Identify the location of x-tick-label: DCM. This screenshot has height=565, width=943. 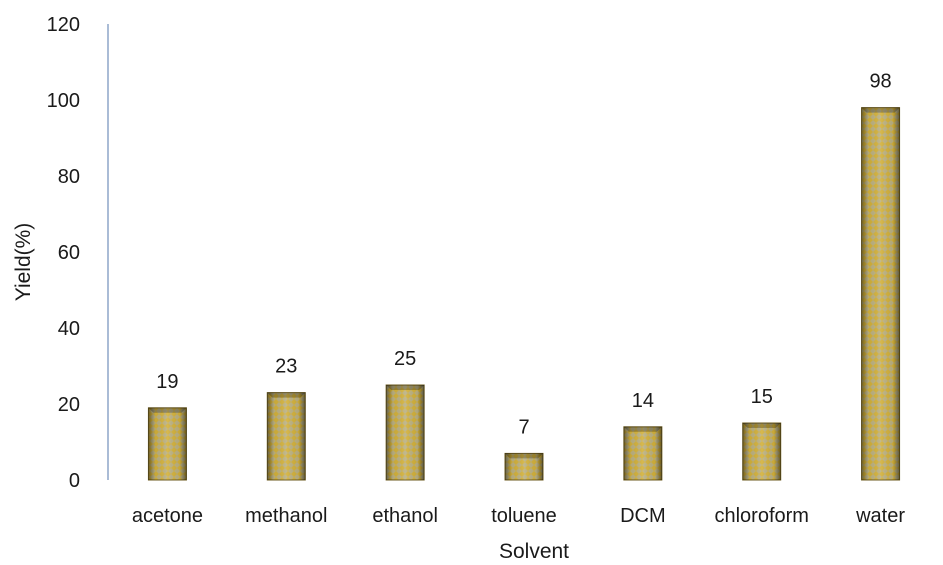
(643, 516).